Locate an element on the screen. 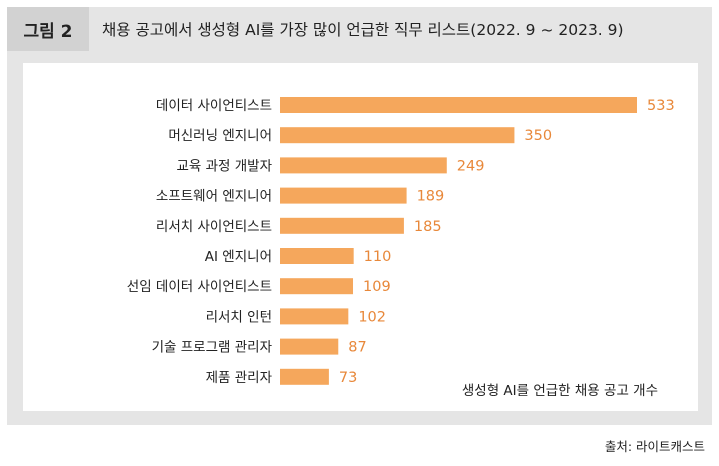  category-label: 리서치 인턴 is located at coordinates (239, 317).